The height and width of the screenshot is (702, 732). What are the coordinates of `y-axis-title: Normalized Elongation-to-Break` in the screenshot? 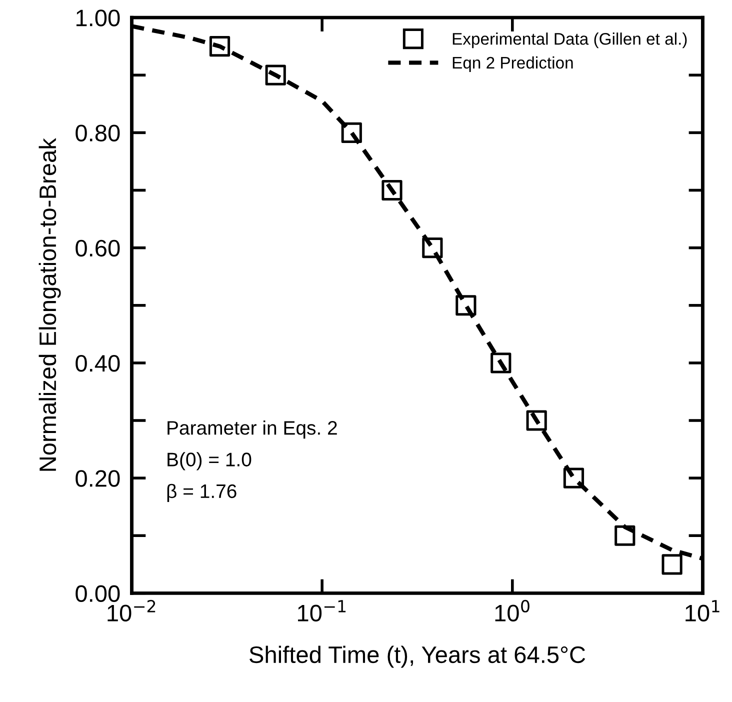 It's located at (49, 304).